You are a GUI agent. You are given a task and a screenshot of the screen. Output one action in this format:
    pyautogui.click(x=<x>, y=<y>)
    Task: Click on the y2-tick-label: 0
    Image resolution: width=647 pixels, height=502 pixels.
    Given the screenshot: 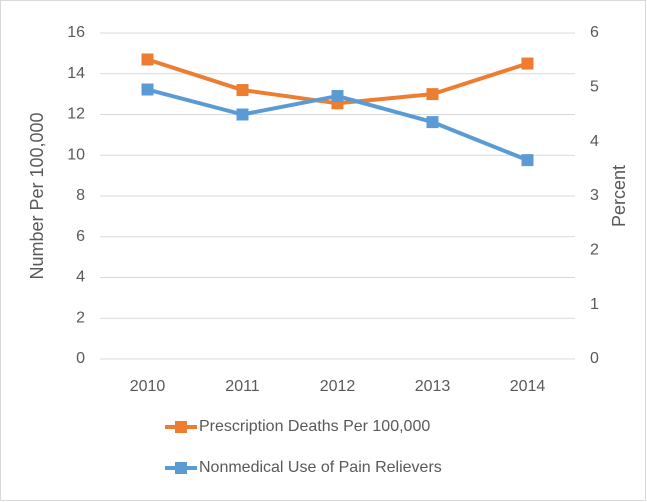 What is the action you would take?
    pyautogui.click(x=594, y=358)
    